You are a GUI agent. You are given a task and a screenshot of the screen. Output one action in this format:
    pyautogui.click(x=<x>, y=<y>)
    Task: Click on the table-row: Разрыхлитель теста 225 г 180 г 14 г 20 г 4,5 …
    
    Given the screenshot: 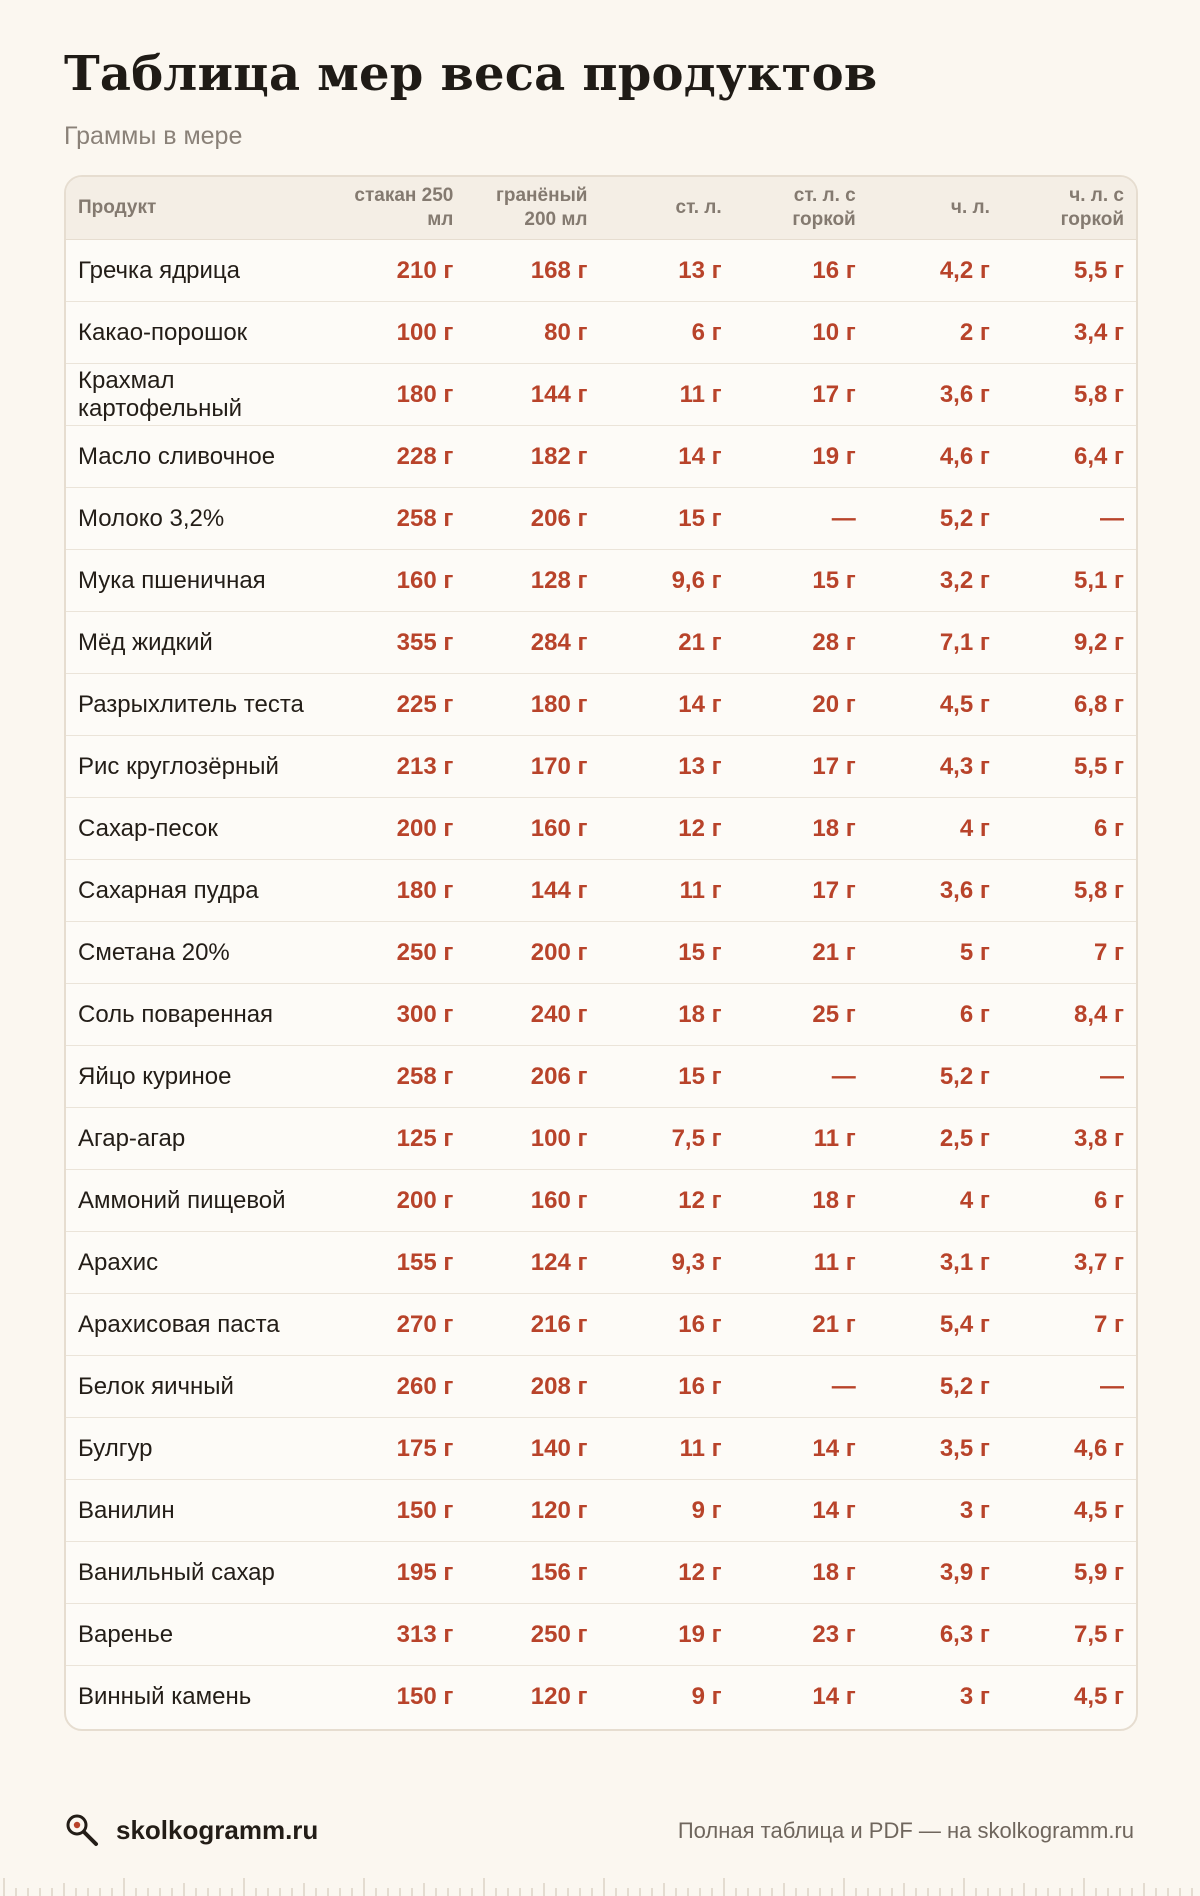 What is the action you would take?
    pyautogui.click(x=601, y=704)
    